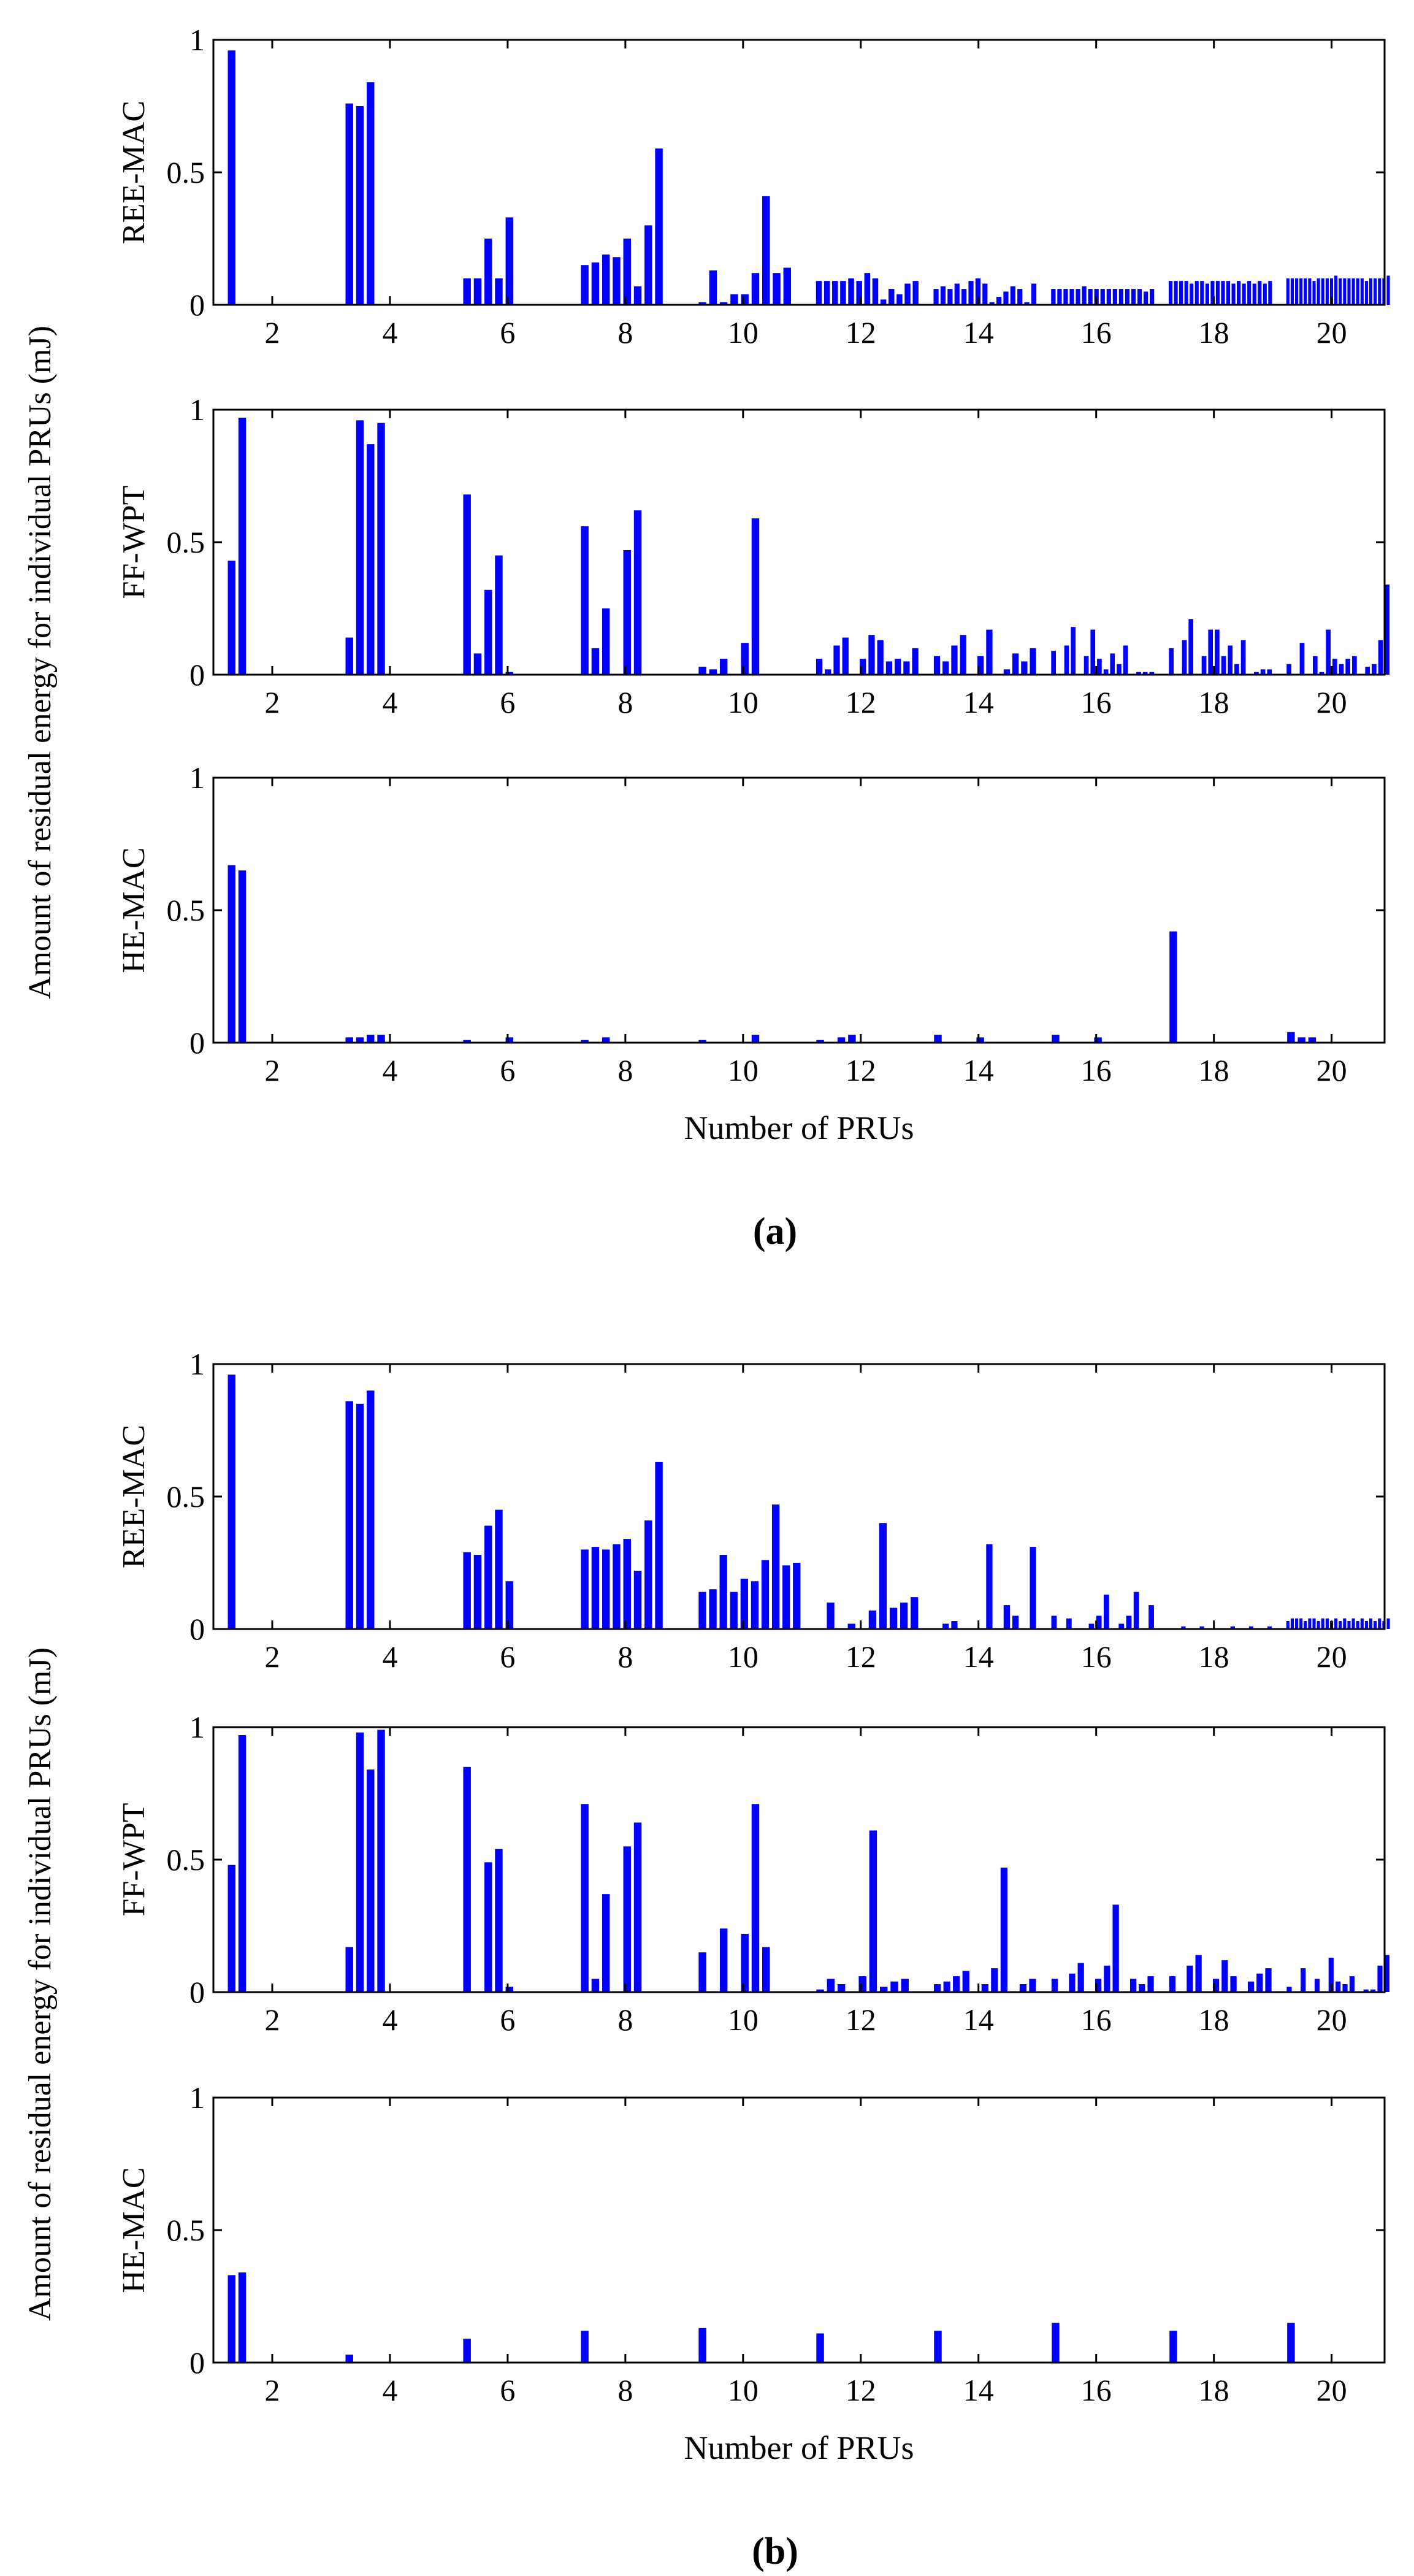 The height and width of the screenshot is (2576, 1414). Describe the element at coordinates (625, 702) in the screenshot. I see `x-tick-label: 8` at that location.